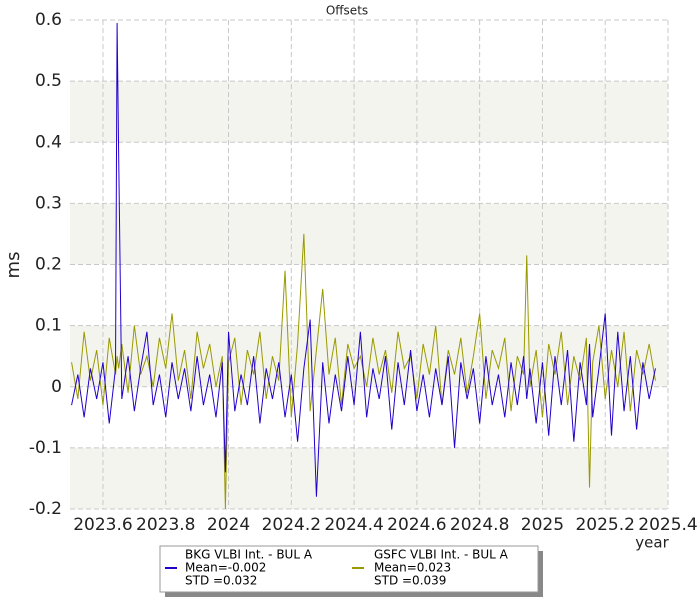  What do you see at coordinates (48, 142) in the screenshot?
I see `y-tick-label: 0.4` at bounding box center [48, 142].